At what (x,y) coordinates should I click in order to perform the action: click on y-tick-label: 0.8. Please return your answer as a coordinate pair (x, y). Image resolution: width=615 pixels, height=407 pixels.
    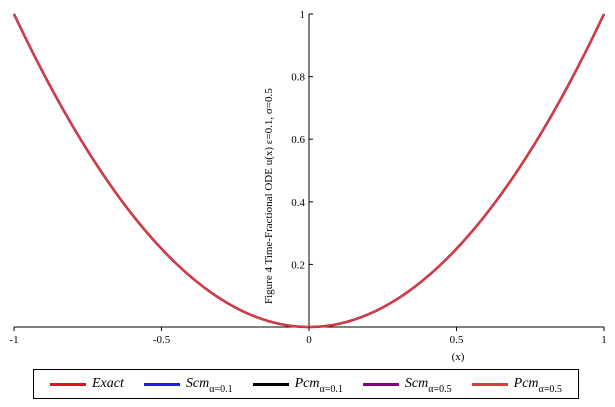
    Looking at the image, I should click on (298, 78).